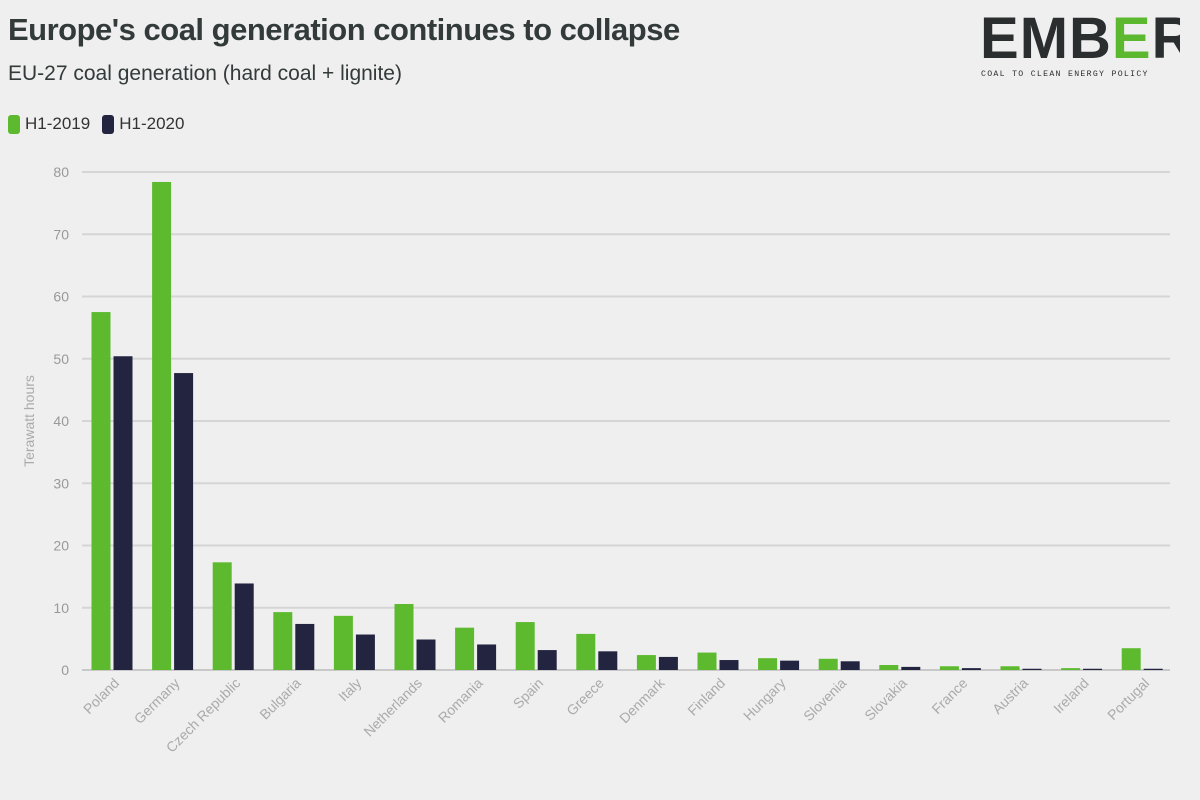 This screenshot has height=800, width=1200. Describe the element at coordinates (706, 697) in the screenshot. I see `x-tick-label: Finland` at that location.